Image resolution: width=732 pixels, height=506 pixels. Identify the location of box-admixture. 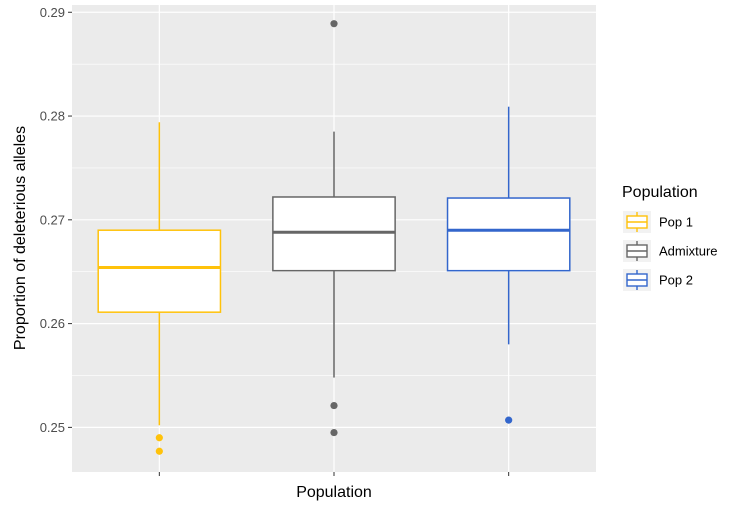
(334, 228).